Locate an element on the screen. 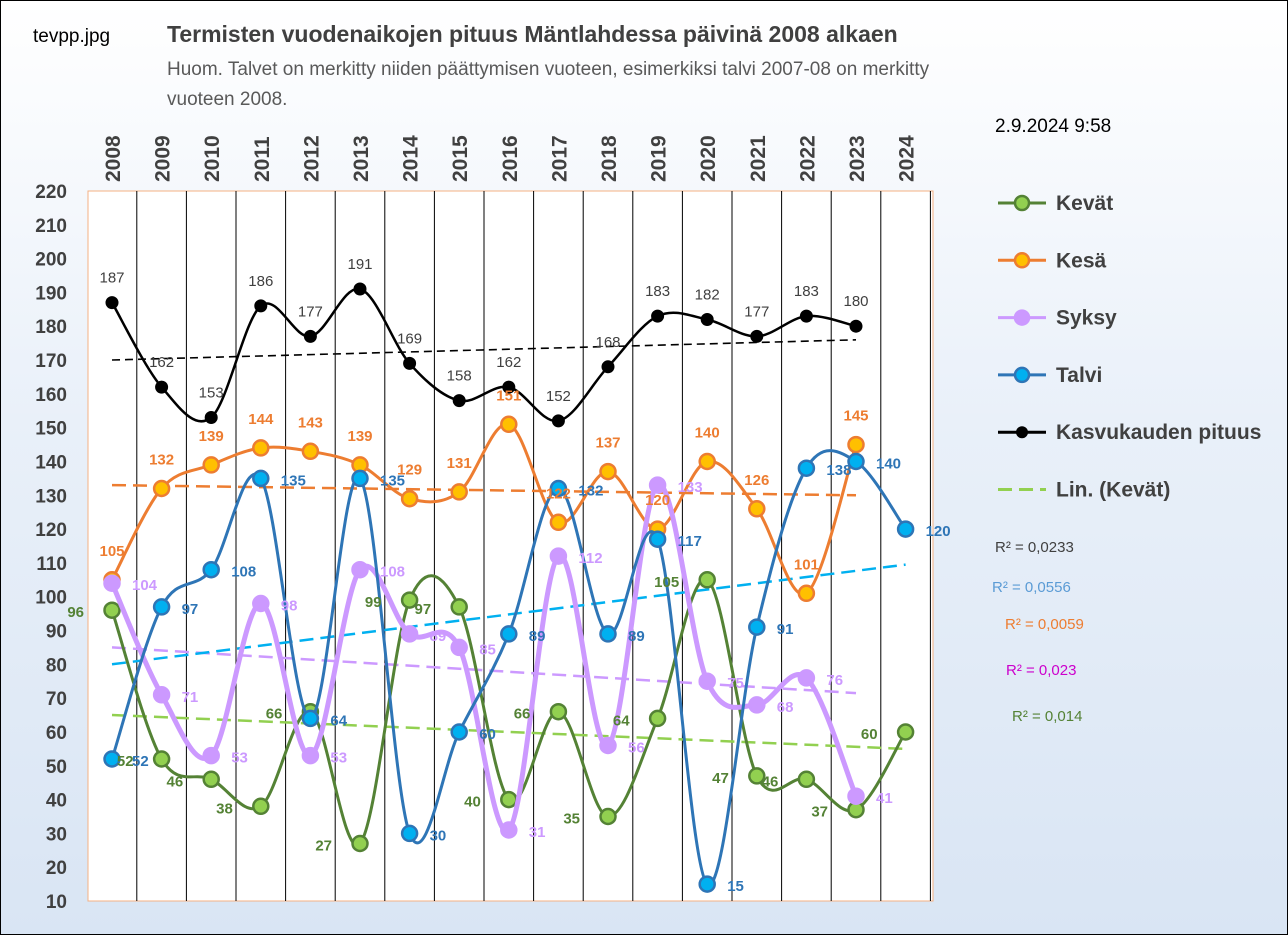 This screenshot has height=936, width=1288. data-label: 60 is located at coordinates (869, 734).